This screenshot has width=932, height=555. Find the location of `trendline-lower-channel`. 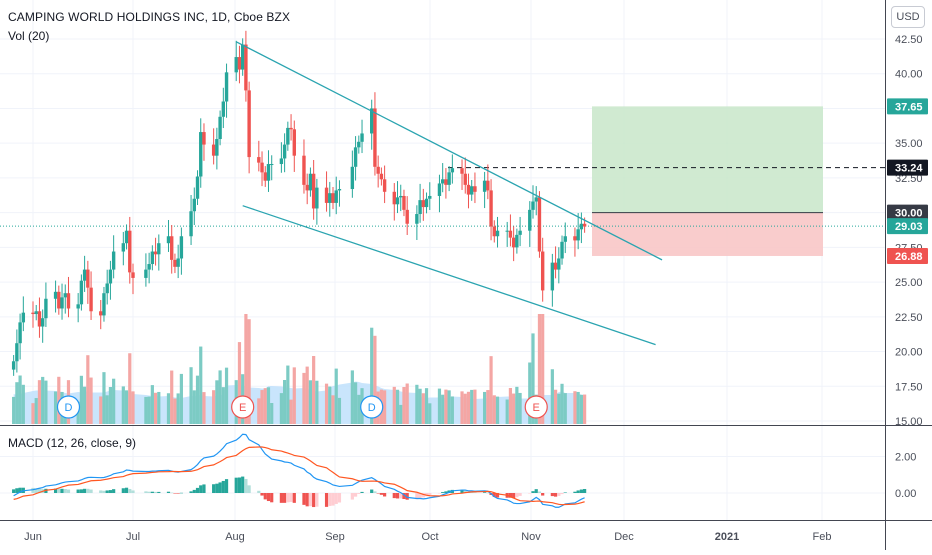

trendline-lower-channel is located at coordinates (449, 275).